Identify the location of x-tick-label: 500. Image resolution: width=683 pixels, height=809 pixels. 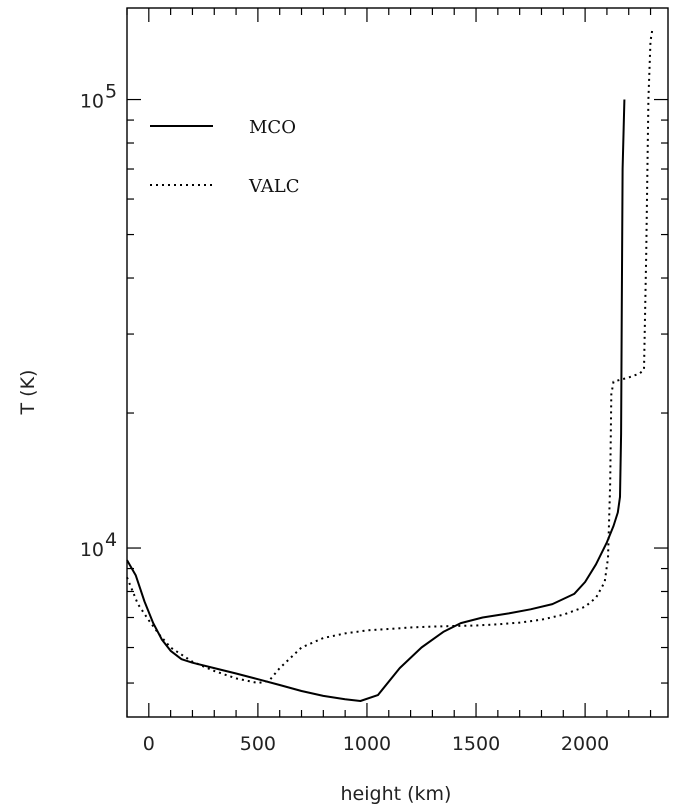
(258, 744).